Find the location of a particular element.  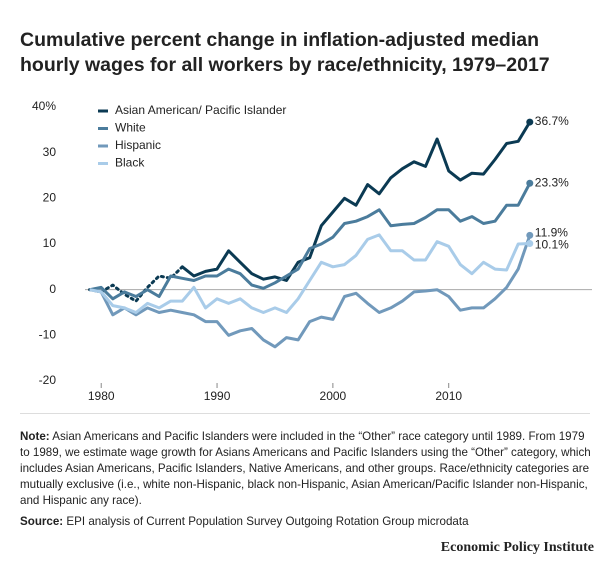

x-tick-label: 2010 is located at coordinates (448, 396).